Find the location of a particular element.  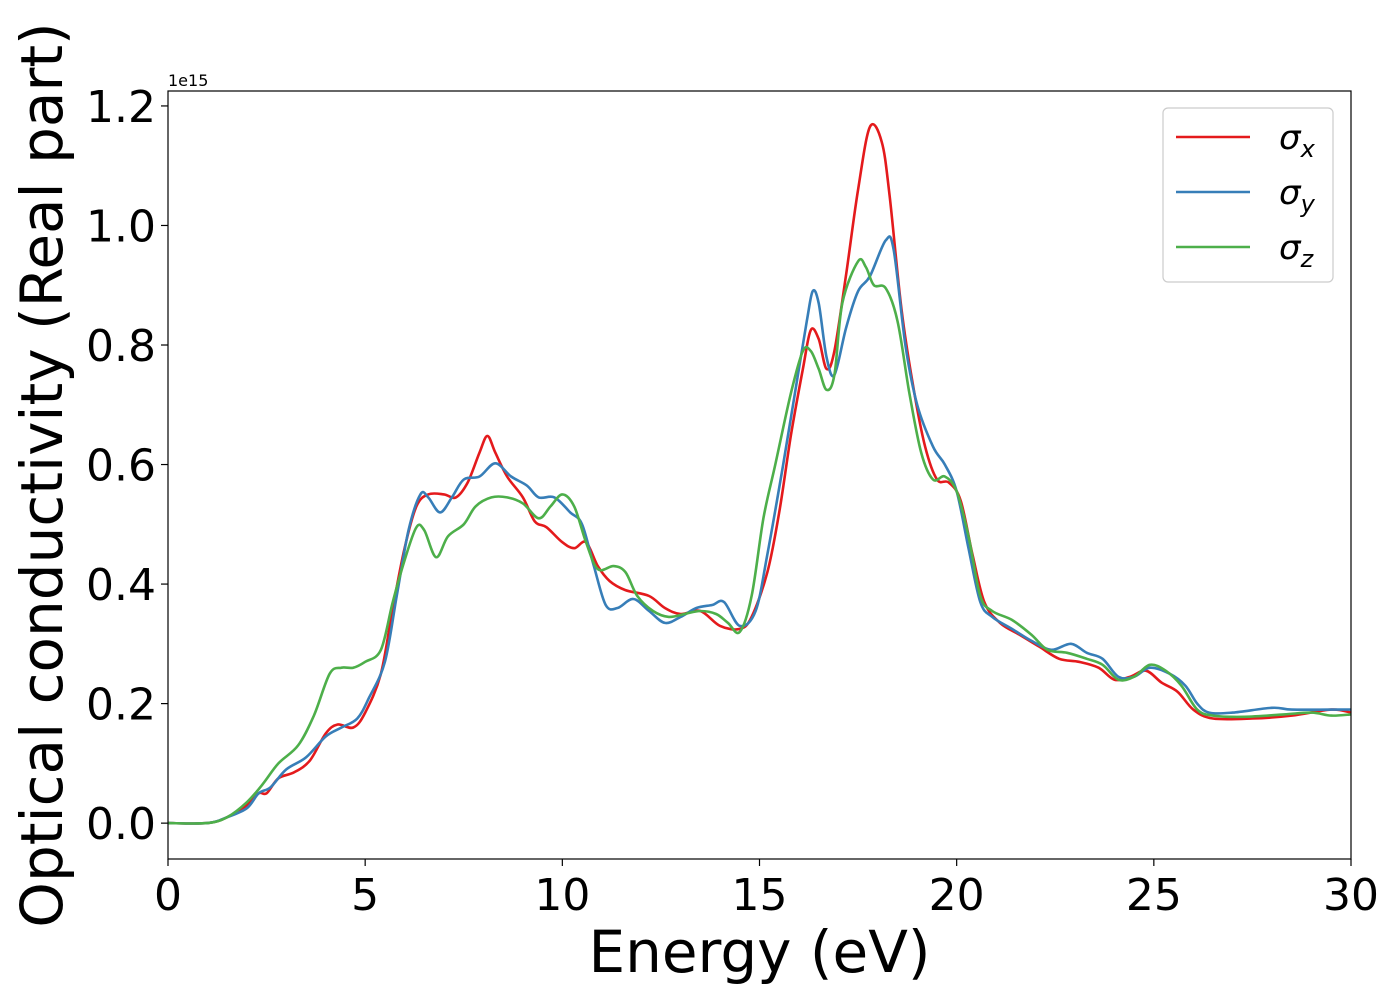

y-tick-label: 0.6 is located at coordinates (121, 466).